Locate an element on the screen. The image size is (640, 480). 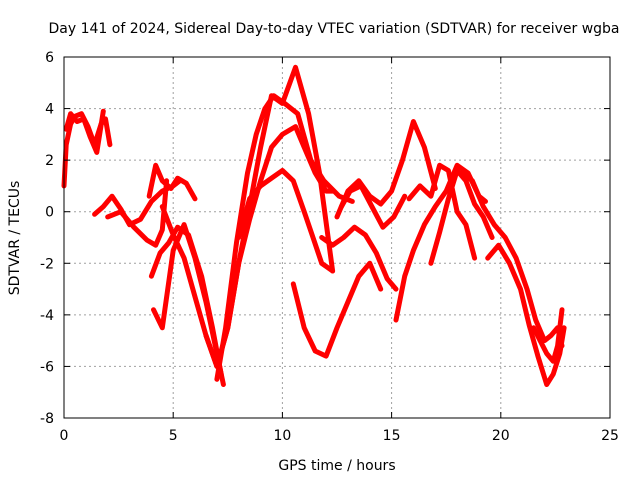
y-axis-label: SDTVAR / TECUs is located at coordinates (15, 238).